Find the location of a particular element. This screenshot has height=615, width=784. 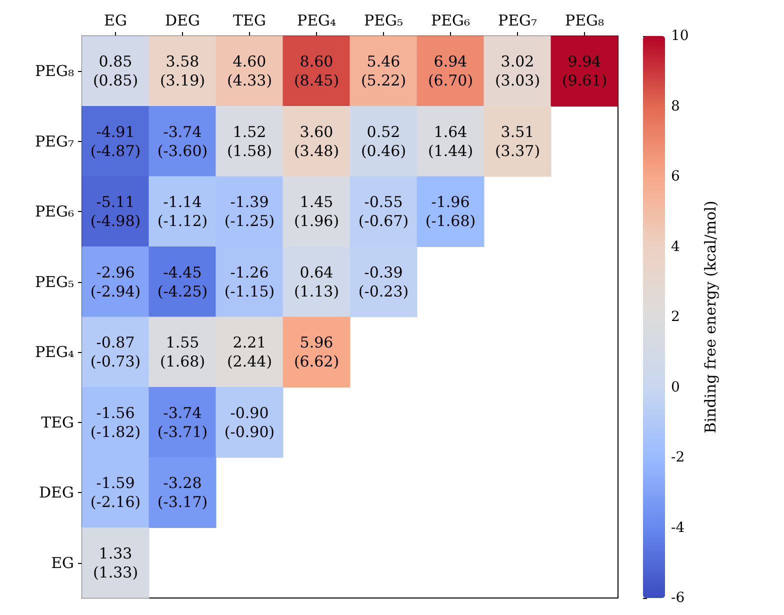

x-tick-label: PEG₇ is located at coordinates (518, 21).